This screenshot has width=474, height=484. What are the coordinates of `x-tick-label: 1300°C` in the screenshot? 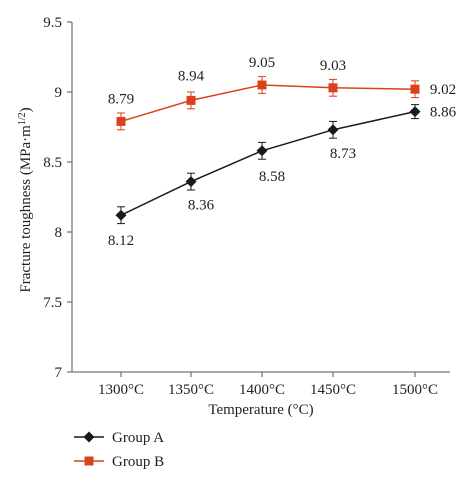 It's located at (121, 390).